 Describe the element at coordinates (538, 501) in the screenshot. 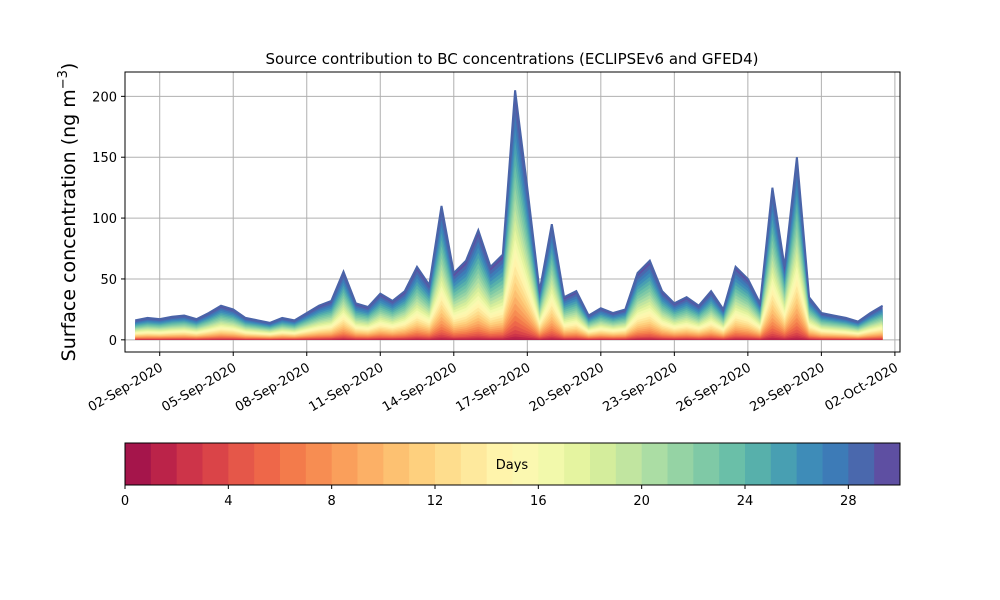

I see `colorbar-tick-label: 16` at that location.